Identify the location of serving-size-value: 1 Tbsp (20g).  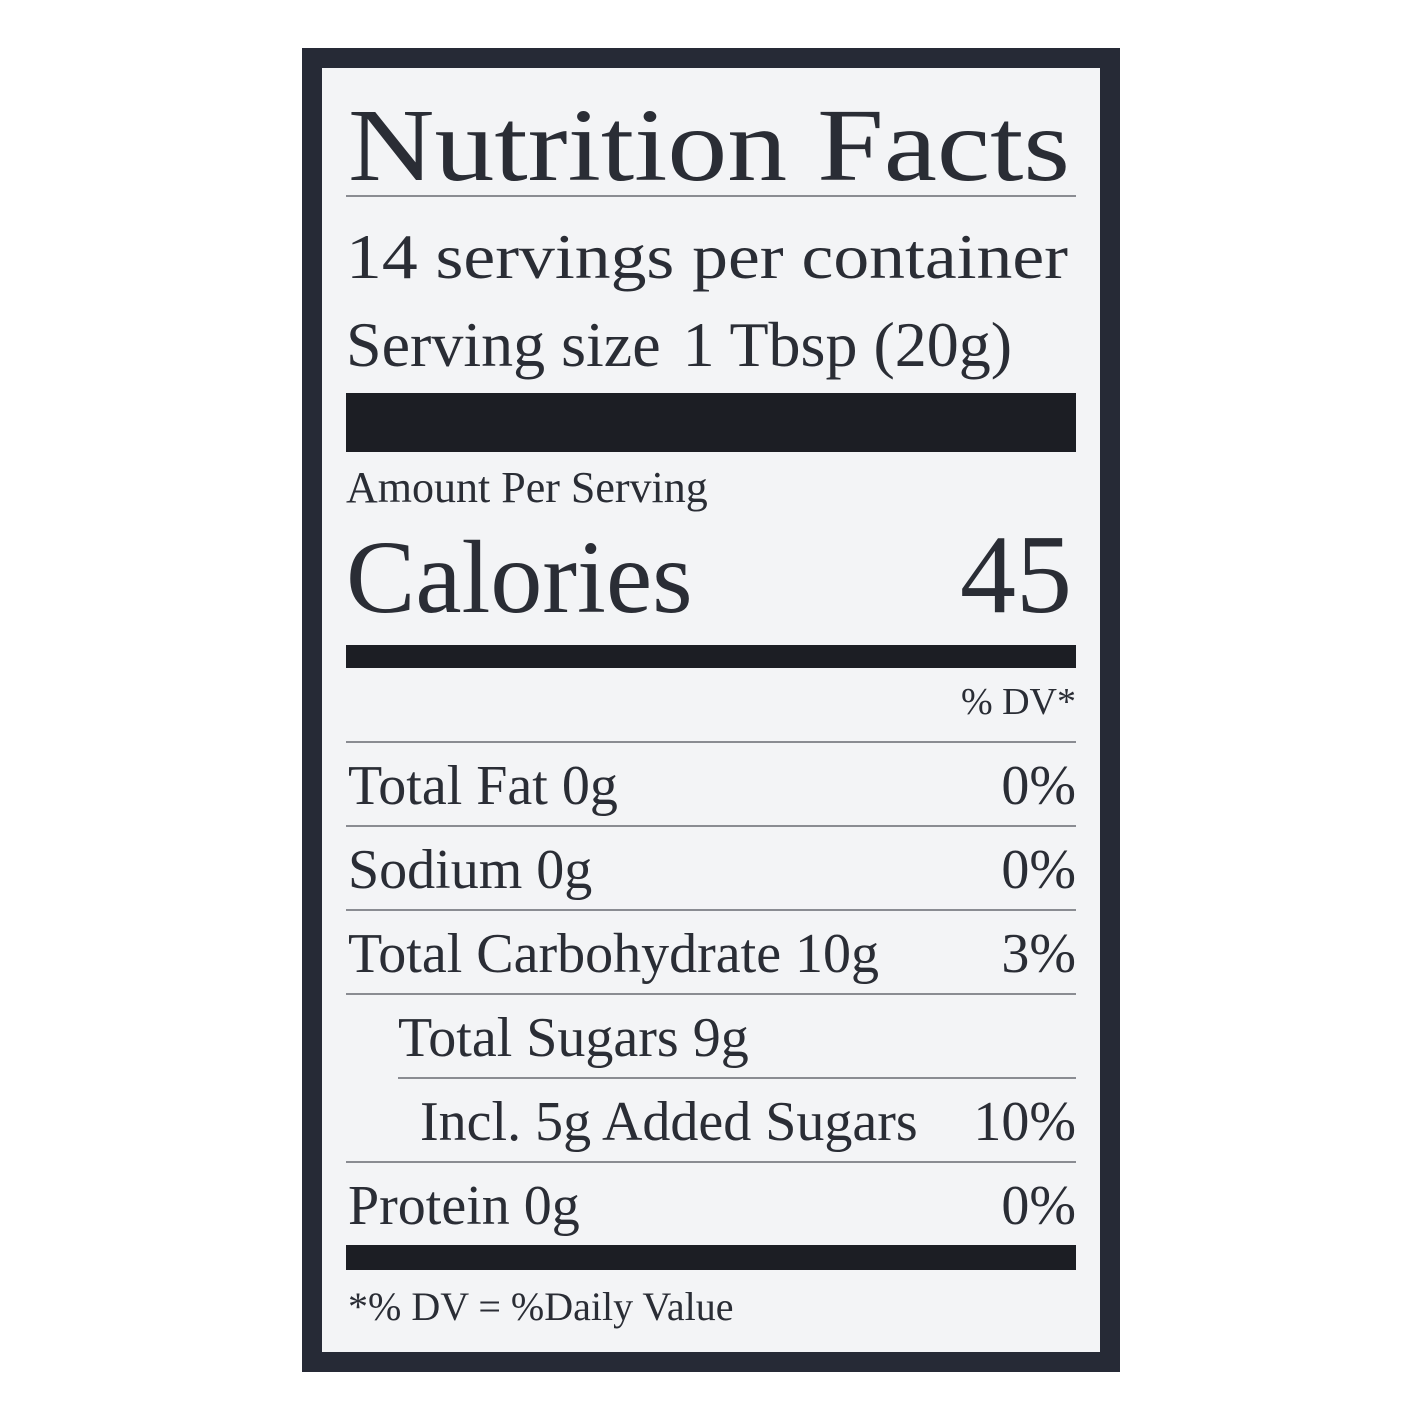
(847, 344).